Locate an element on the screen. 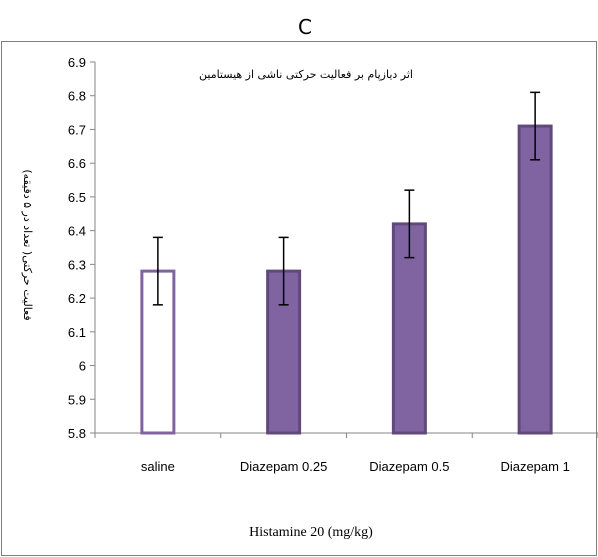 This screenshot has height=557, width=598. panel-label: C is located at coordinates (305, 27).